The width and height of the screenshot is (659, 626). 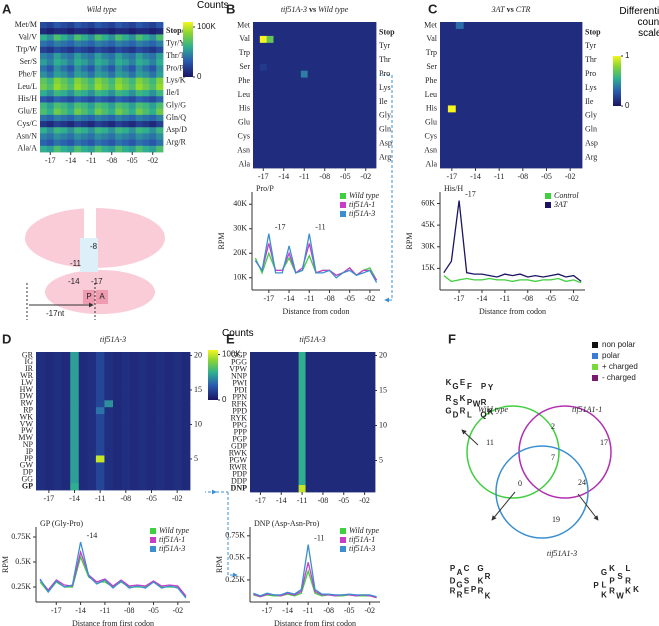 I want to click on x-tick-label: -08, so click(x=129, y=610).